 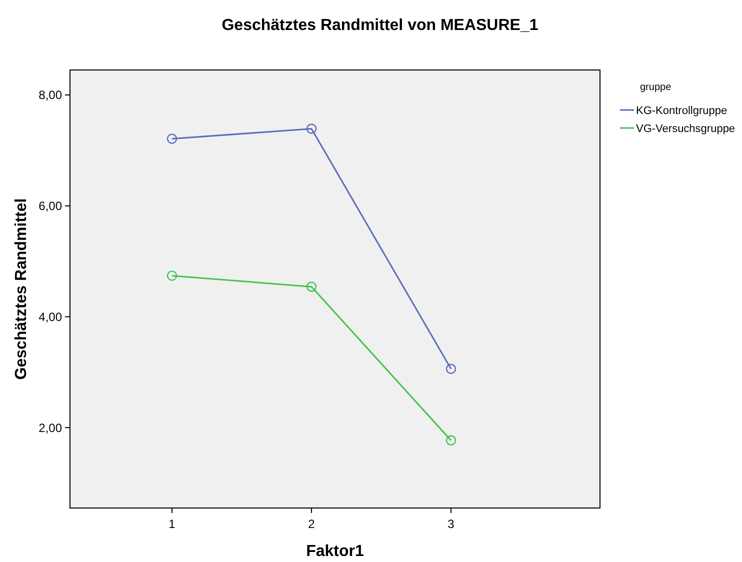 I want to click on legend-label: KG-Kontrollgruppe, so click(x=682, y=110).